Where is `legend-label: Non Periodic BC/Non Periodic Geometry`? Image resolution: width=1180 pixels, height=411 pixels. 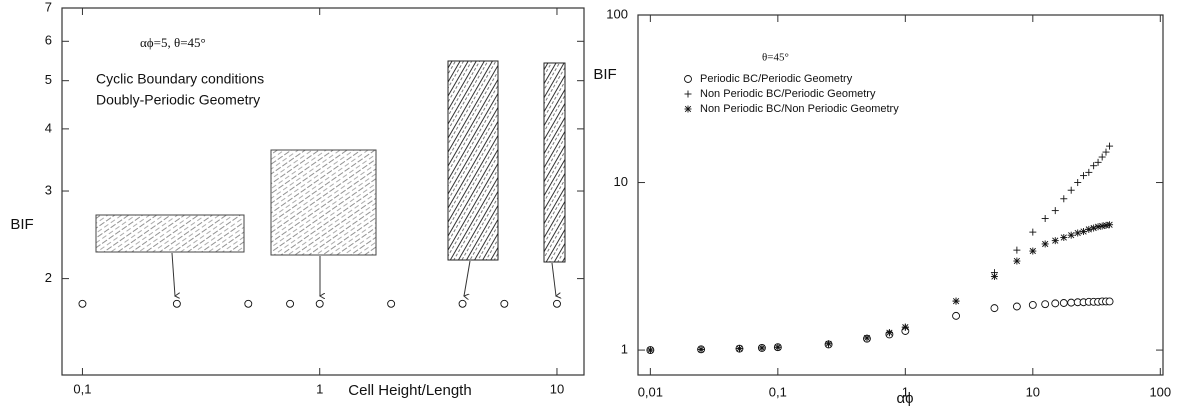 legend-label: Non Periodic BC/Non Periodic Geometry is located at coordinates (799, 109).